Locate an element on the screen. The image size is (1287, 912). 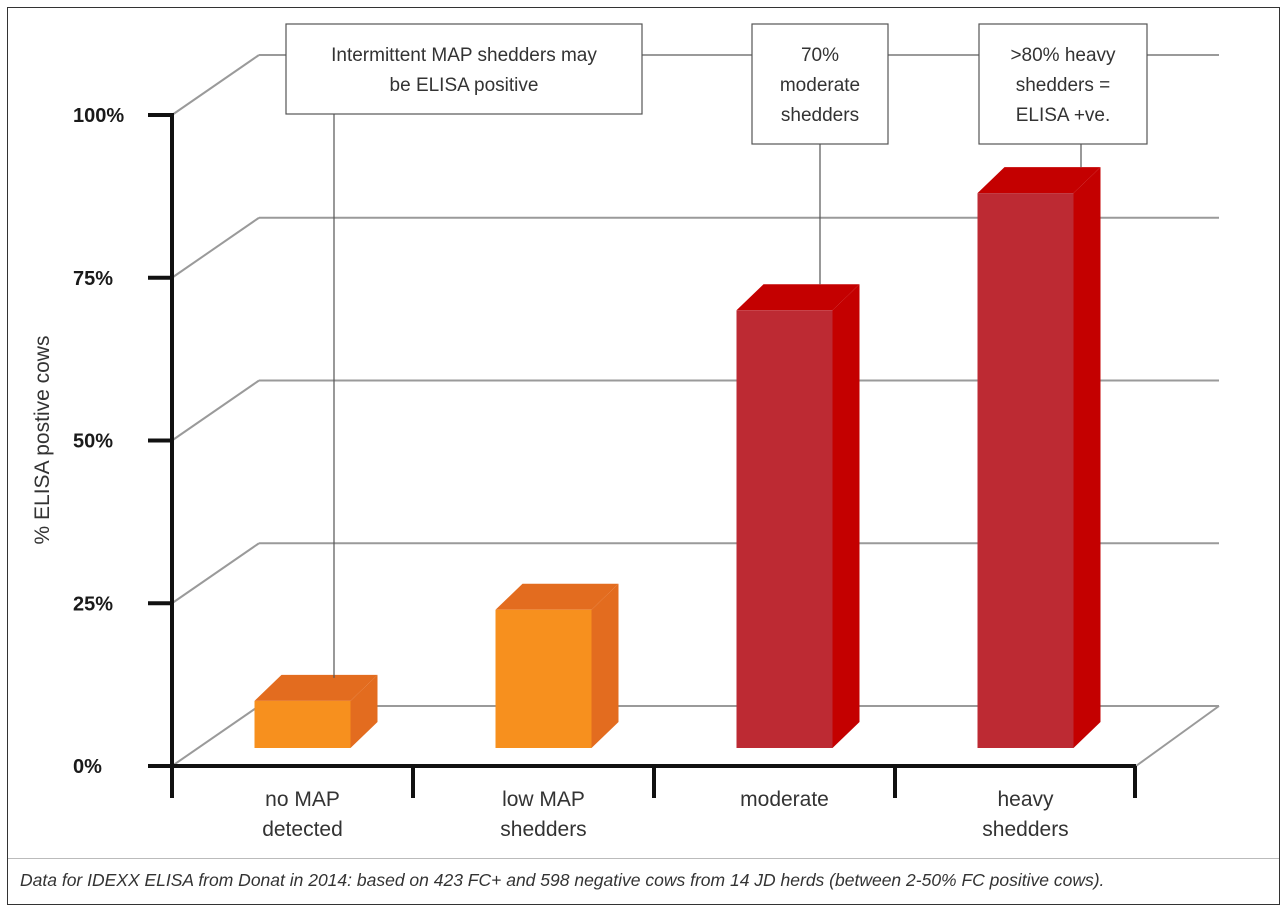
annotation-text: shedders is located at coordinates (820, 115).